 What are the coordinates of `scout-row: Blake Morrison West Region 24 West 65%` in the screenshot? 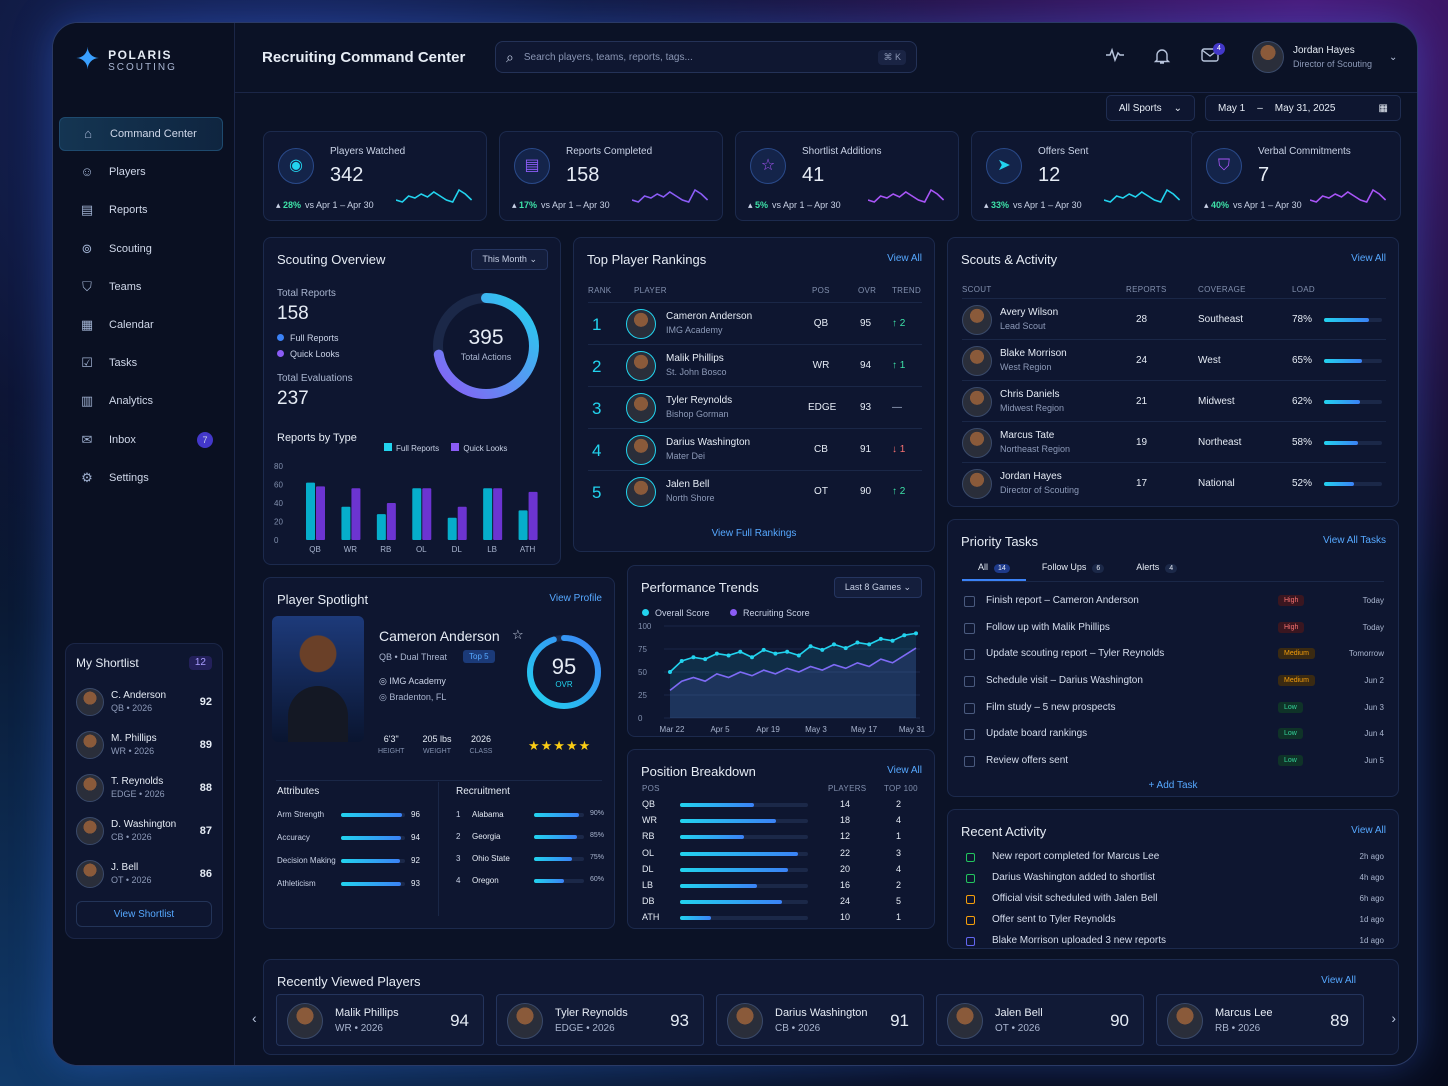 It's located at (1174, 359).